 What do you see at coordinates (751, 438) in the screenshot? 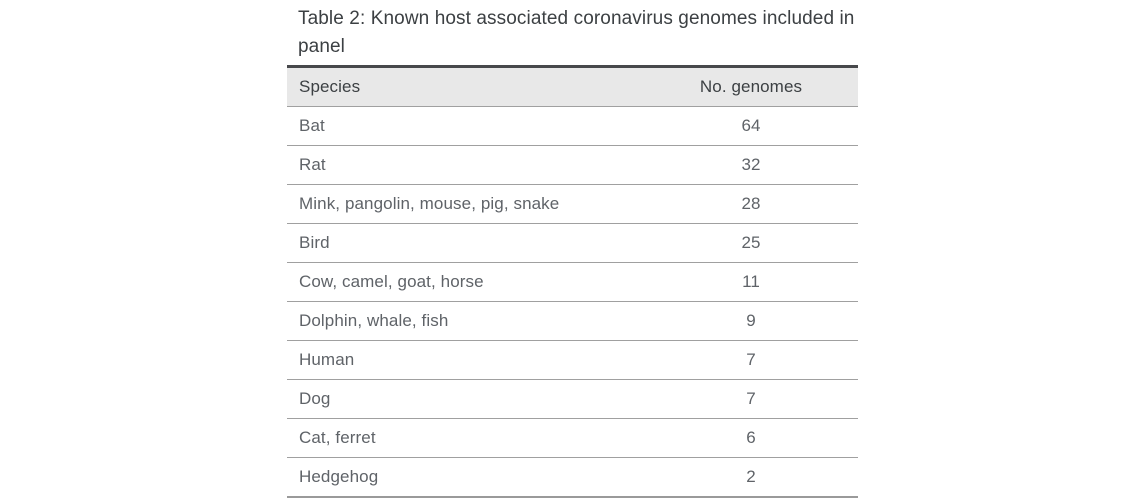
I see `genome-count-cell: 6` at bounding box center [751, 438].